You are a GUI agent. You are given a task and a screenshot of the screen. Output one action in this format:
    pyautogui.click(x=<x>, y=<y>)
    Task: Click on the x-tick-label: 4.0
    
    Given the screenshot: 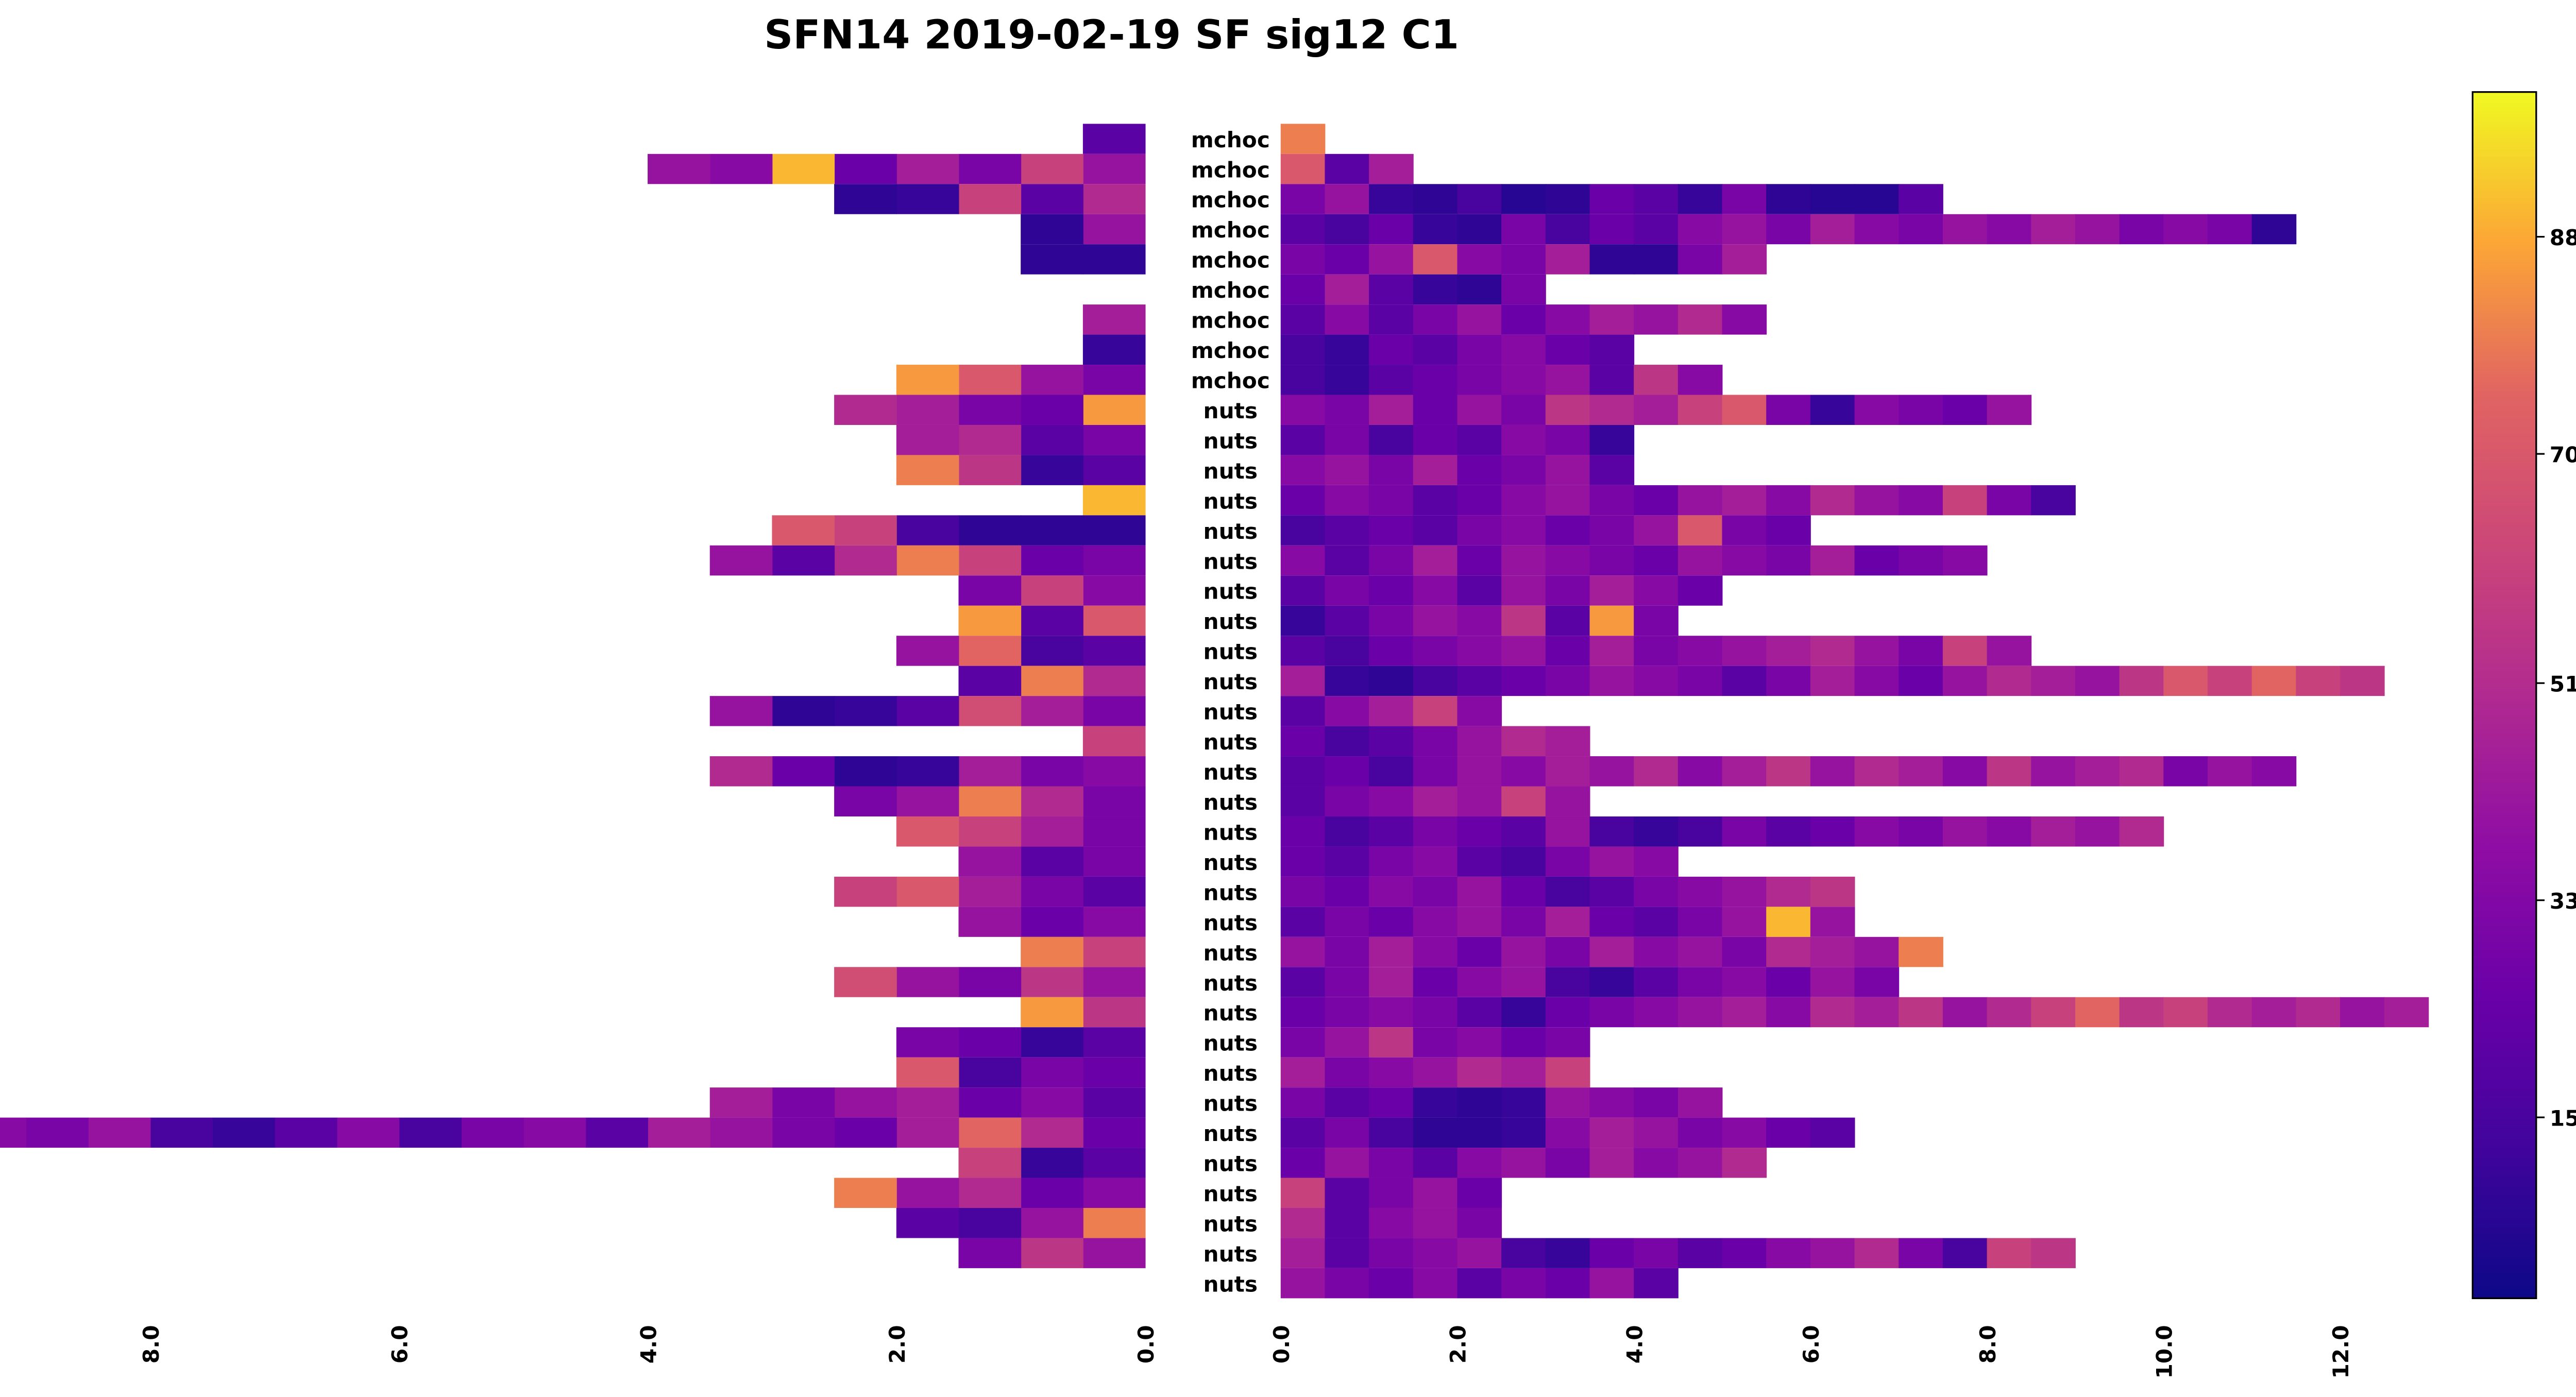 What is the action you would take?
    pyautogui.click(x=648, y=1344)
    